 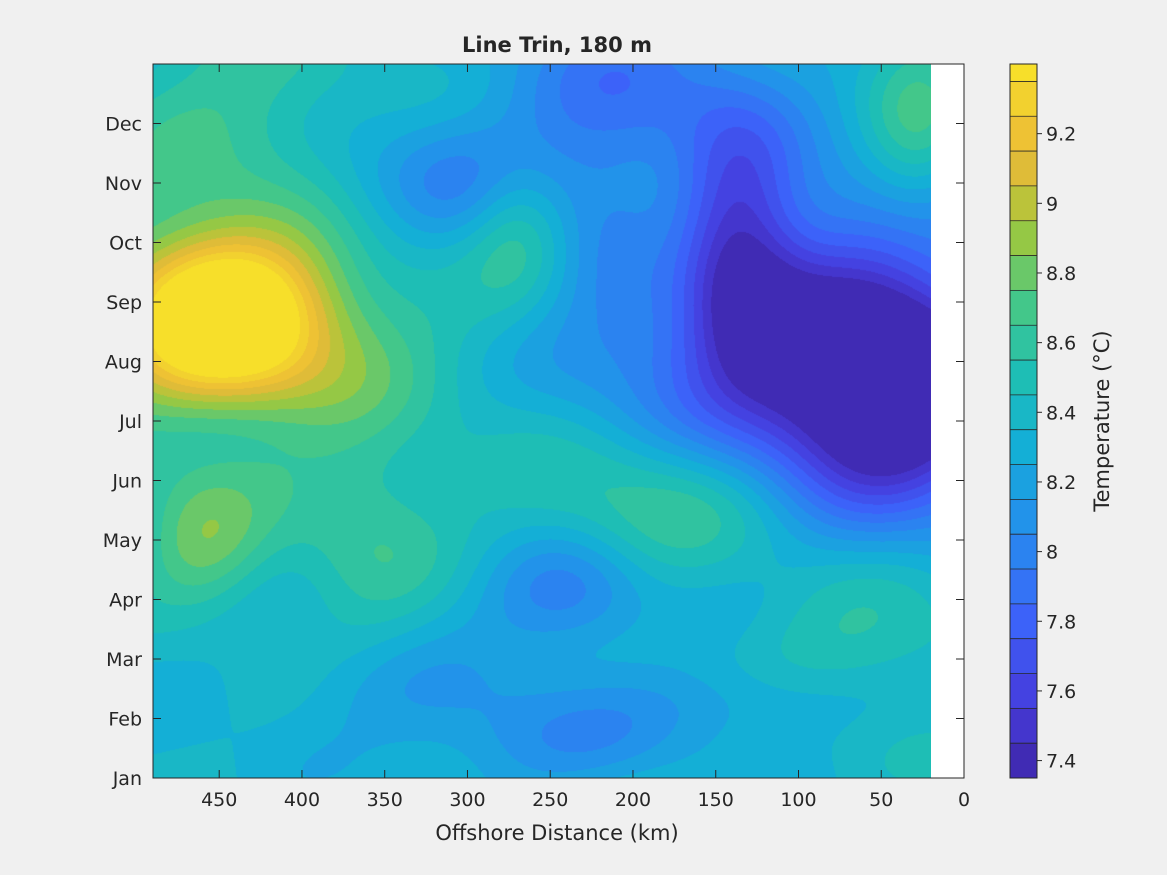 What do you see at coordinates (125, 720) in the screenshot?
I see `y-tick-label: Feb` at bounding box center [125, 720].